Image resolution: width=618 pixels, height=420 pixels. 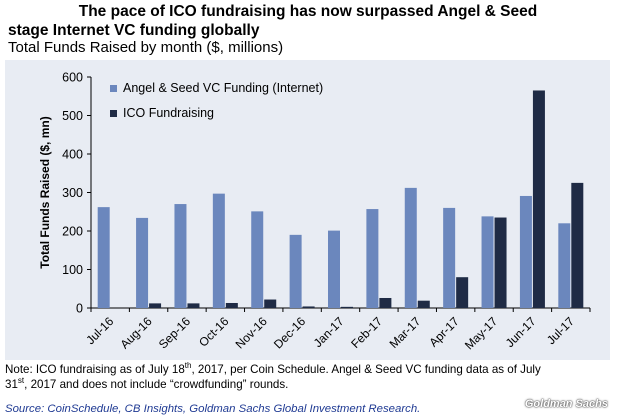 I want to click on x-tick-label: Aug-16, so click(x=135, y=332).